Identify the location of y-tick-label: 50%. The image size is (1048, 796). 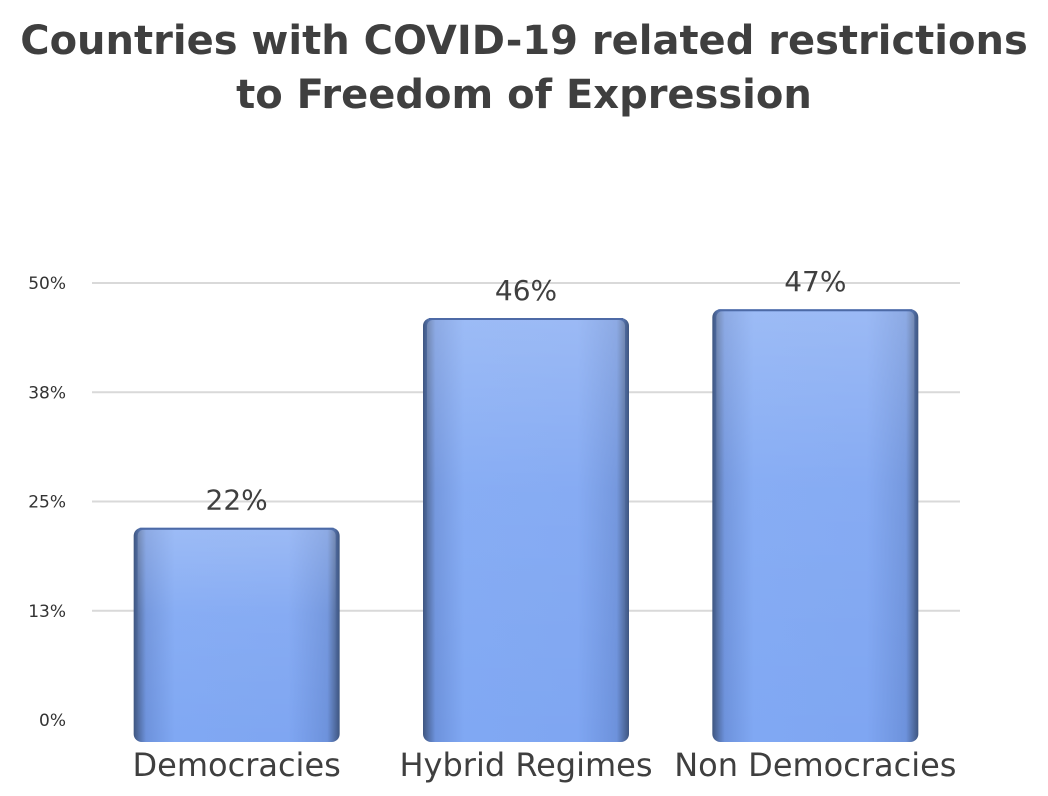
(47, 284).